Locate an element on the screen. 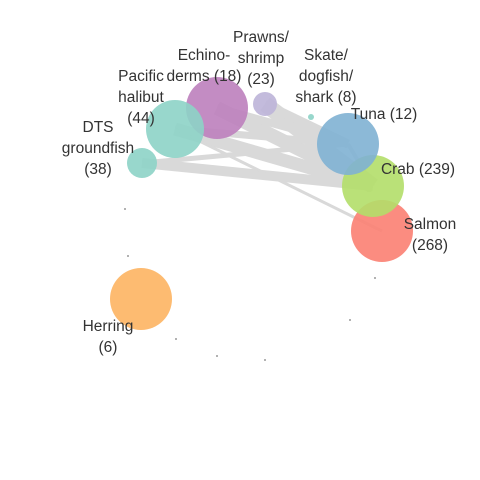 The height and width of the screenshot is (480, 480). node-dts is located at coordinates (142, 163).